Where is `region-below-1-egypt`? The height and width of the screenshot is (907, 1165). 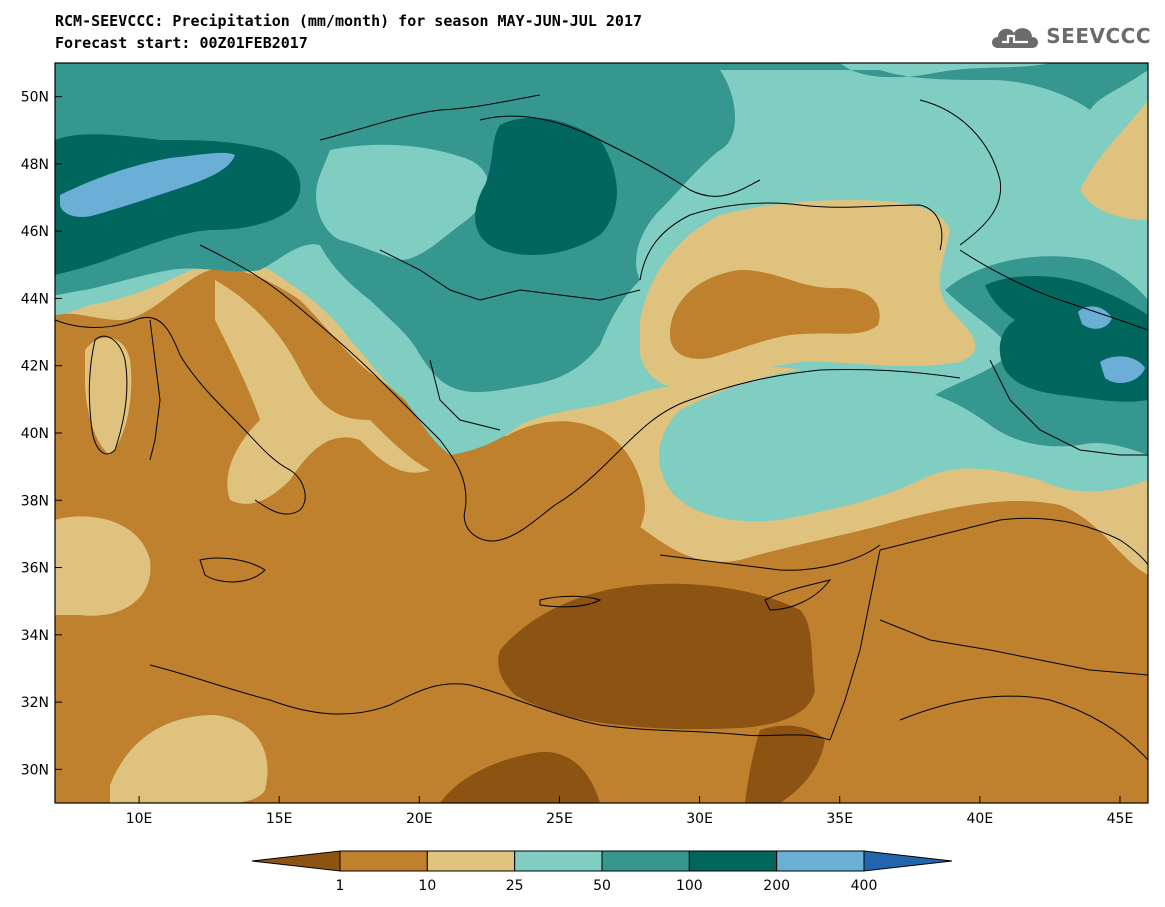 region-below-1-egypt is located at coordinates (520, 777).